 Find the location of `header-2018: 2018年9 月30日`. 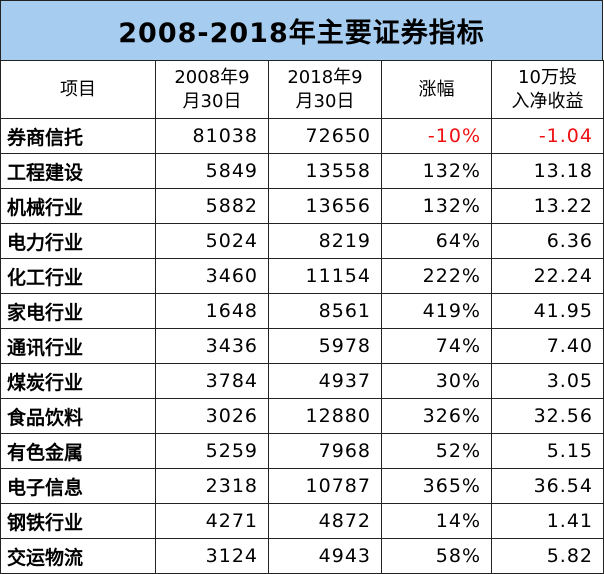

header-2018: 2018年9 月30日 is located at coordinates (325, 89).